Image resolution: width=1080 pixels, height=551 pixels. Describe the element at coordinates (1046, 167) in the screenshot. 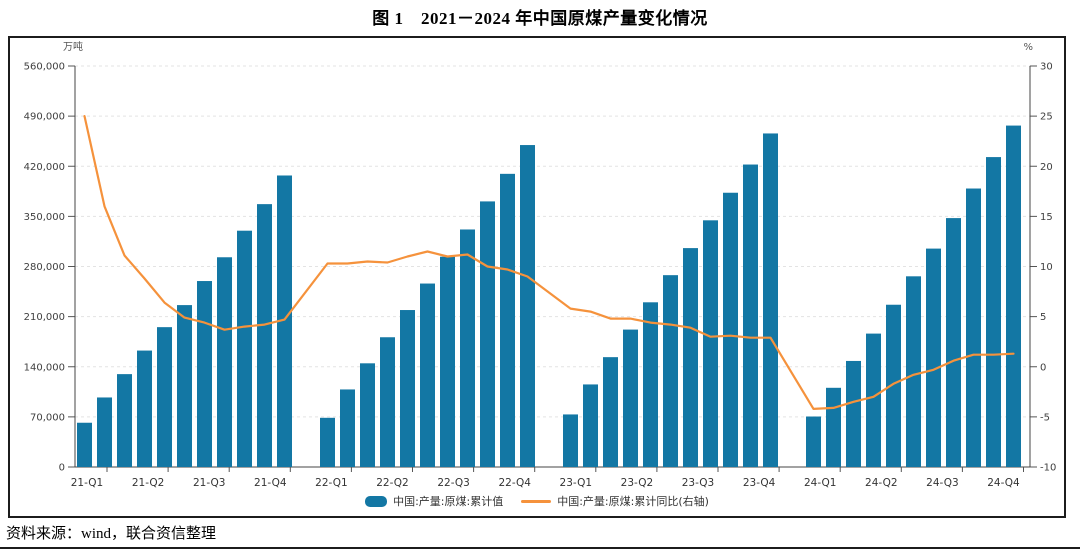

I see `svg-text: 20` at that location.